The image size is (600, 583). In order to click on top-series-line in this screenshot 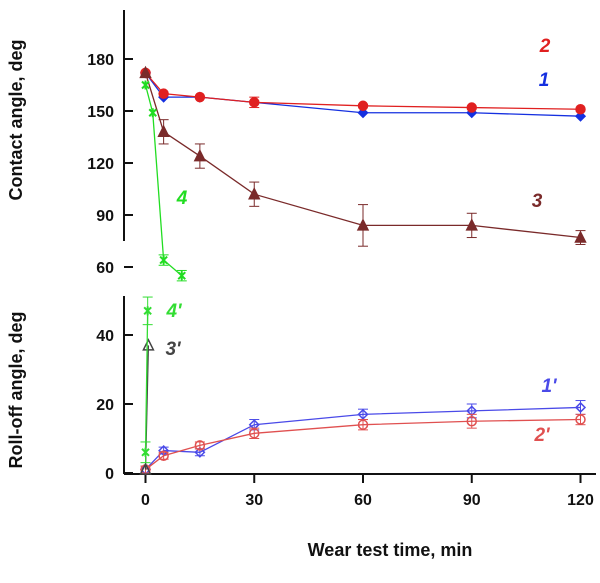, I will do `click(163, 180)`.